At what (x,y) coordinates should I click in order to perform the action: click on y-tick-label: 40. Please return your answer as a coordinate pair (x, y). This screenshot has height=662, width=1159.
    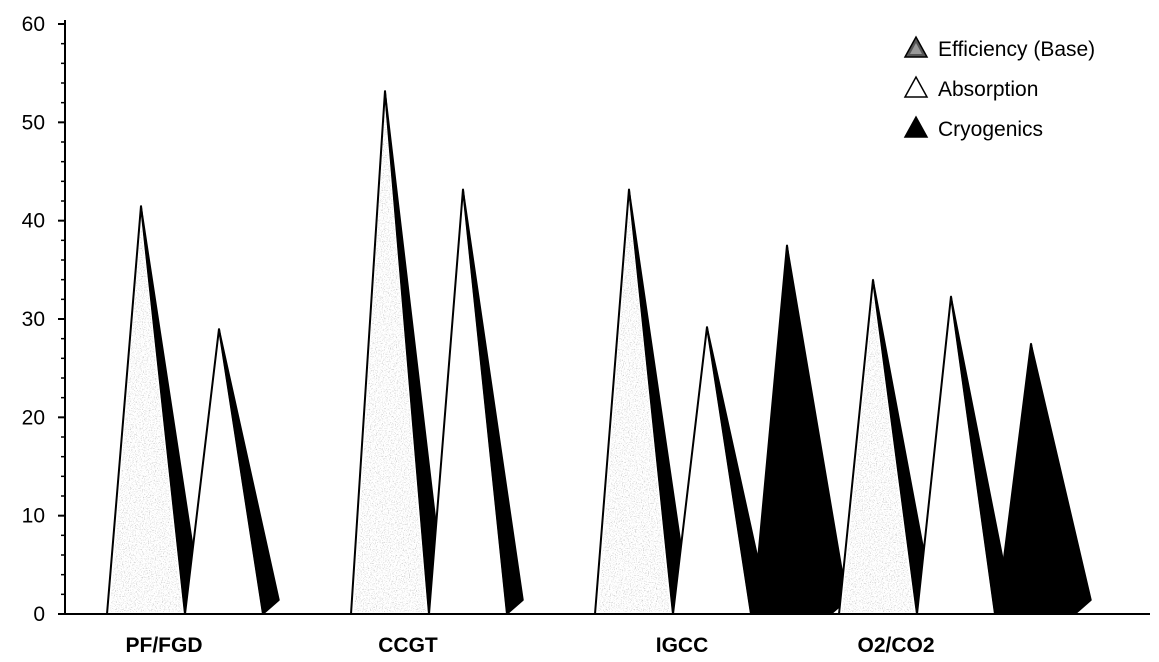
    Looking at the image, I should click on (33, 221).